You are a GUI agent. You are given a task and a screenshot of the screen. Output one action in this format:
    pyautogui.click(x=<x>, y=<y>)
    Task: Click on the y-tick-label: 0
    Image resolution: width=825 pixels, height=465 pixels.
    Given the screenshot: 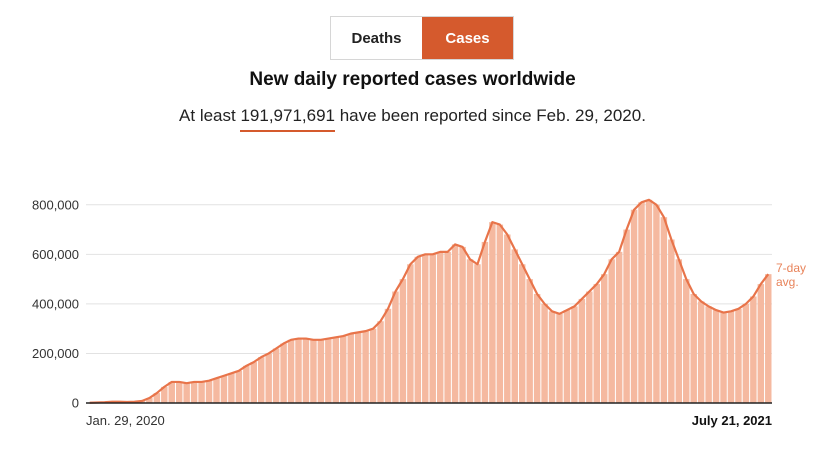 What is the action you would take?
    pyautogui.click(x=75, y=403)
    